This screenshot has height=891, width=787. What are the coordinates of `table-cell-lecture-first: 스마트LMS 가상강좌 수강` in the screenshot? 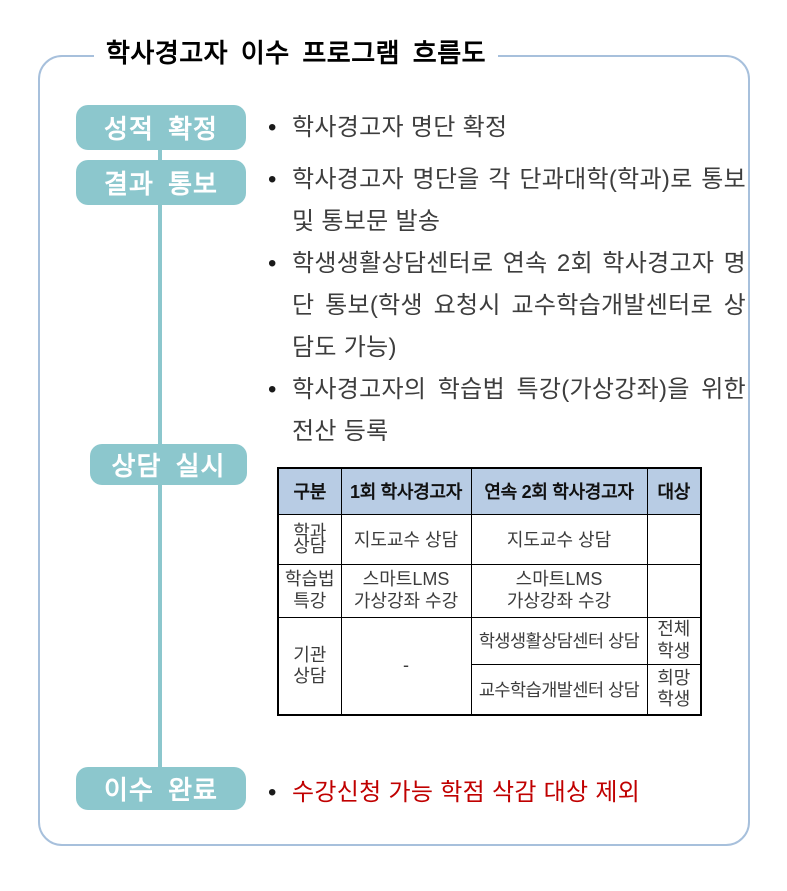 It's located at (406, 590).